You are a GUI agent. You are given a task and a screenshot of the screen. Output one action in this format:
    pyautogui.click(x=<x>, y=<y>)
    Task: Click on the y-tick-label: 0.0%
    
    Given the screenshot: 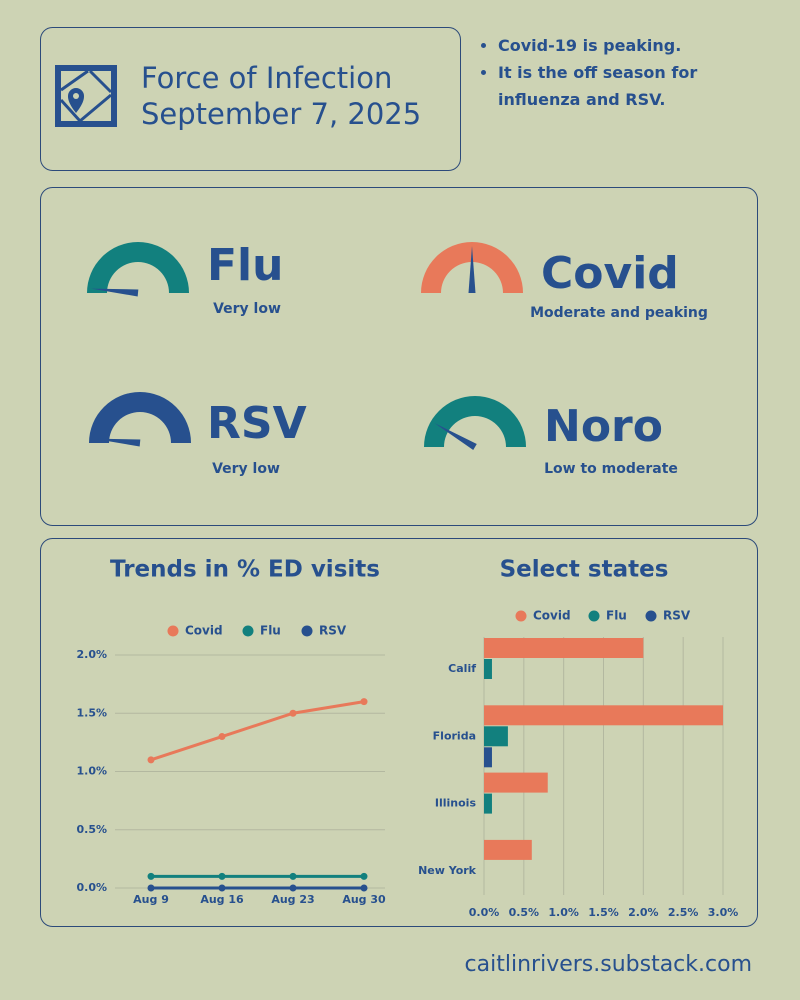 What is the action you would take?
    pyautogui.click(x=91, y=887)
    